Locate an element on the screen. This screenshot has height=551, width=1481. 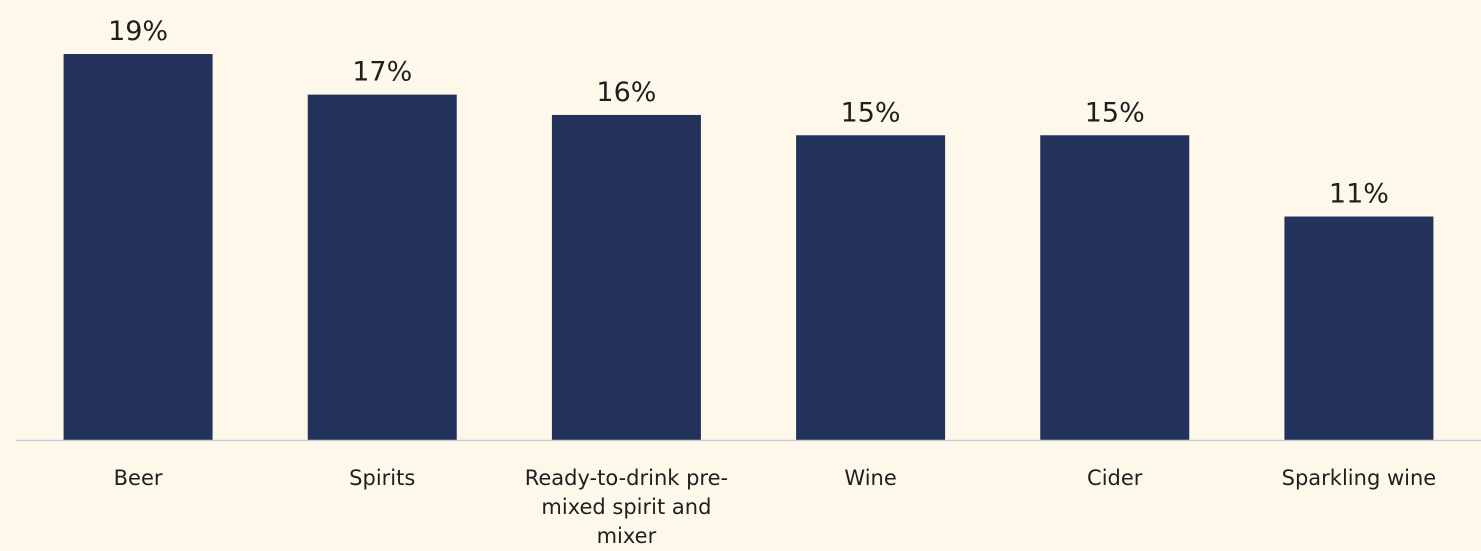
category-label-line: Wine is located at coordinates (870, 478).